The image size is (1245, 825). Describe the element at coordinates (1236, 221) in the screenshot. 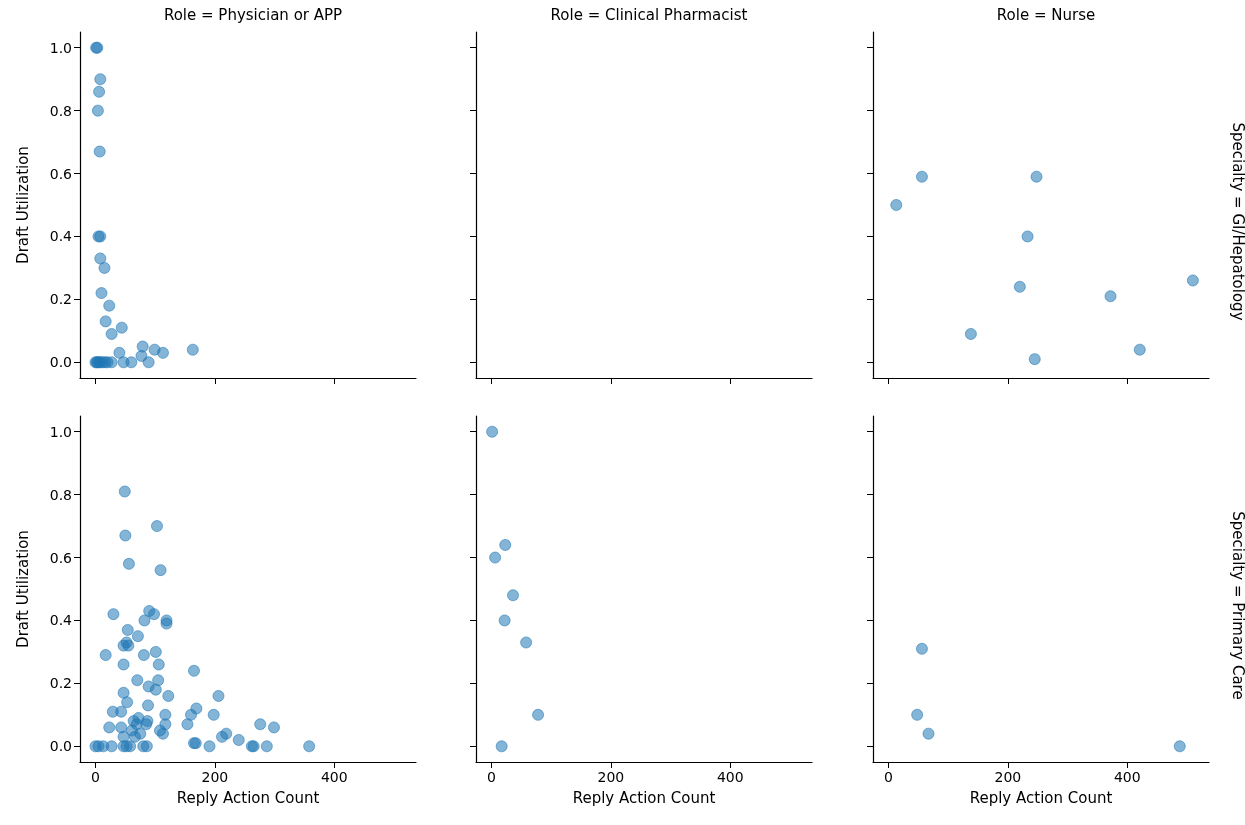

I see `text: Specialty = GI/Hepatology` at that location.